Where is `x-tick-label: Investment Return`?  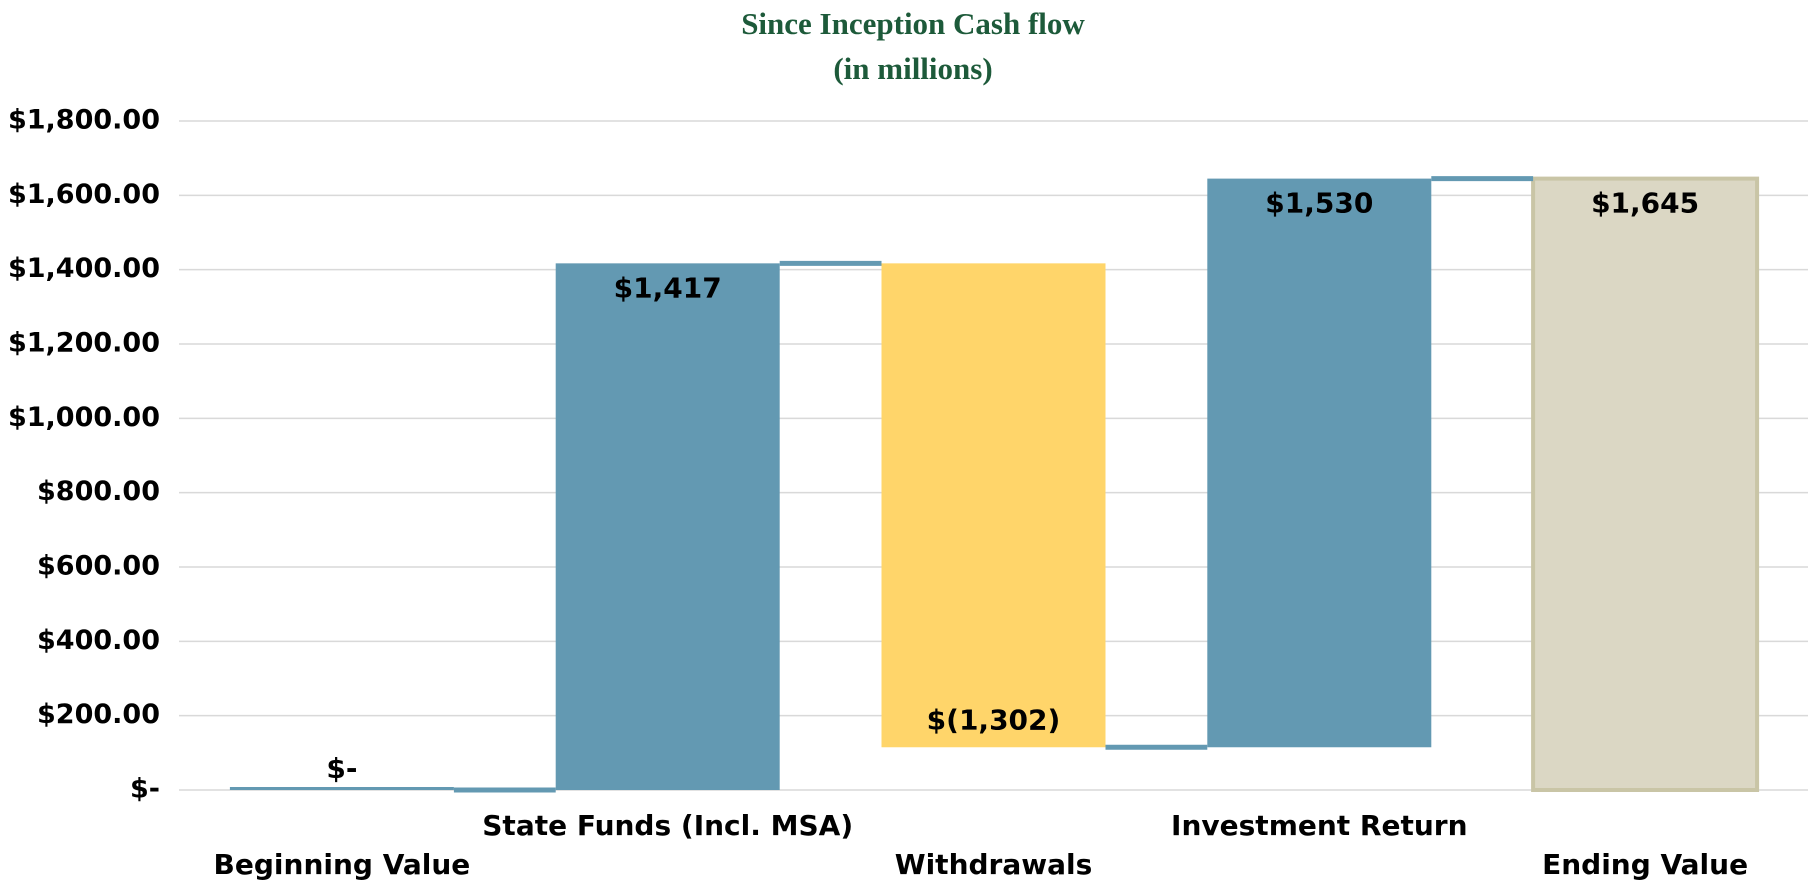 x-tick-label: Investment Return is located at coordinates (1319, 825).